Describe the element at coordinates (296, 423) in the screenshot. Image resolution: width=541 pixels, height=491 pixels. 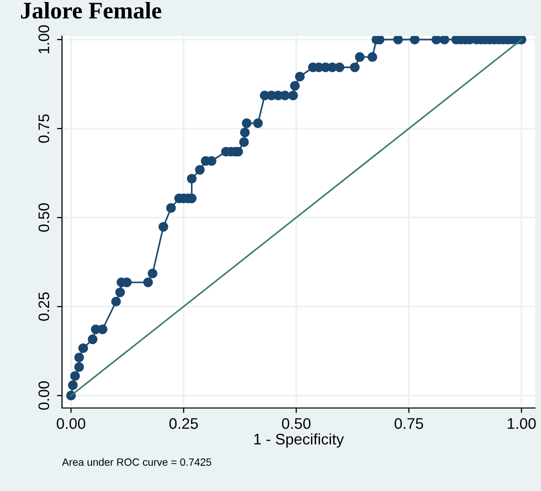
I see `x-tick-label: 0.50` at that location.